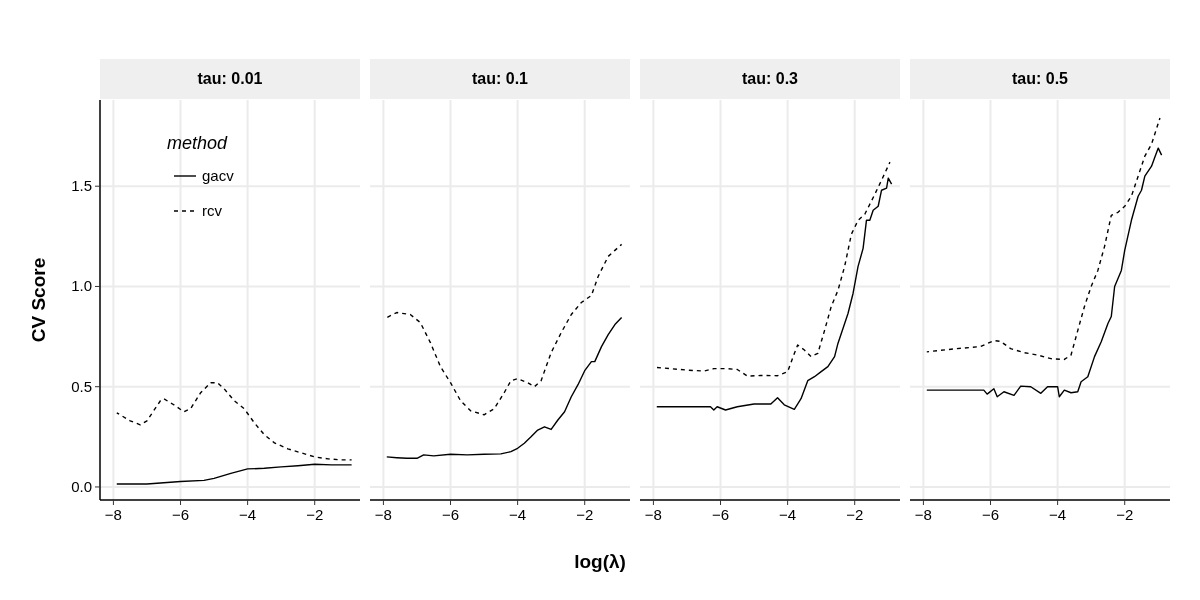  What do you see at coordinates (81, 186) in the screenshot?
I see `y-tick-label: 1.5` at bounding box center [81, 186].